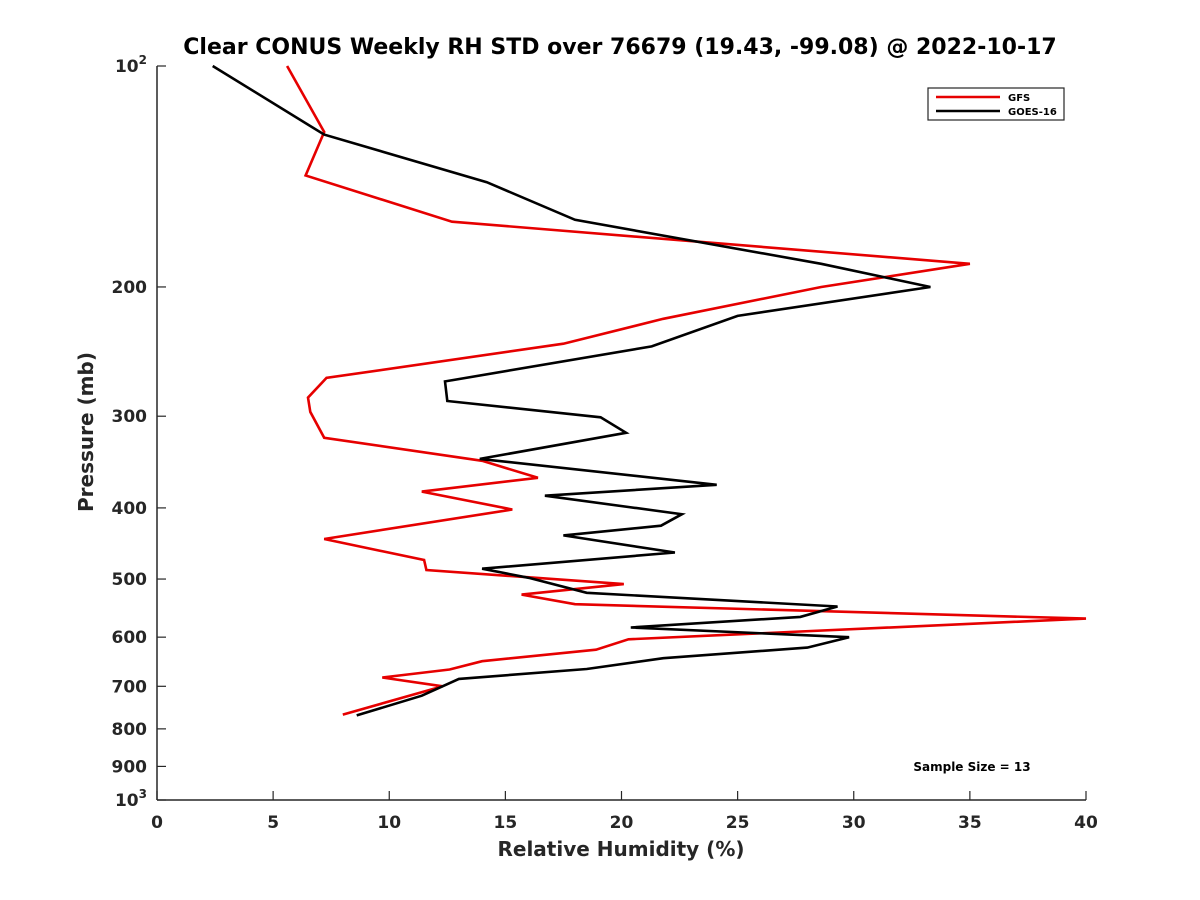  What do you see at coordinates (1086, 823) in the screenshot?
I see `x-tick-label: 40` at bounding box center [1086, 823].